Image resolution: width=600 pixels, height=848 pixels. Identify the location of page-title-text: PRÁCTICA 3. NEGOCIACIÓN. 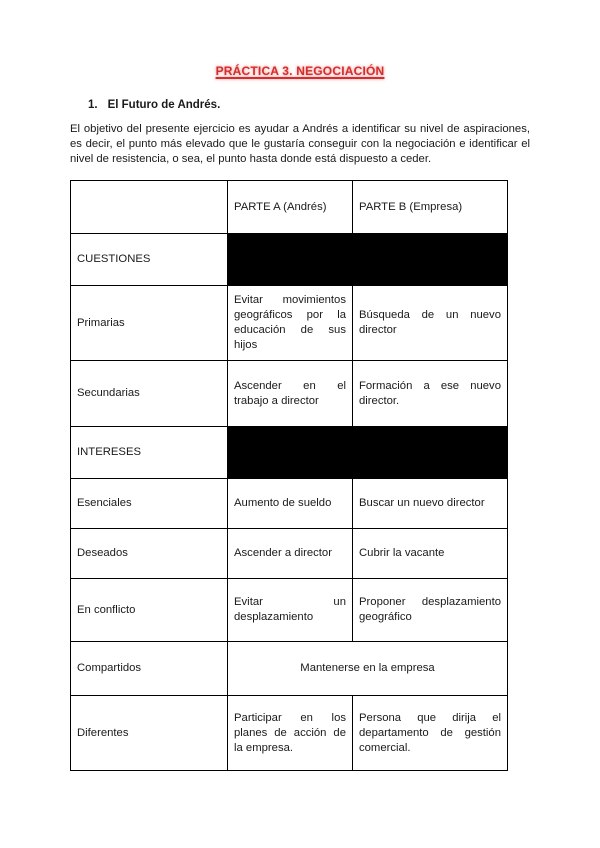
(300, 71).